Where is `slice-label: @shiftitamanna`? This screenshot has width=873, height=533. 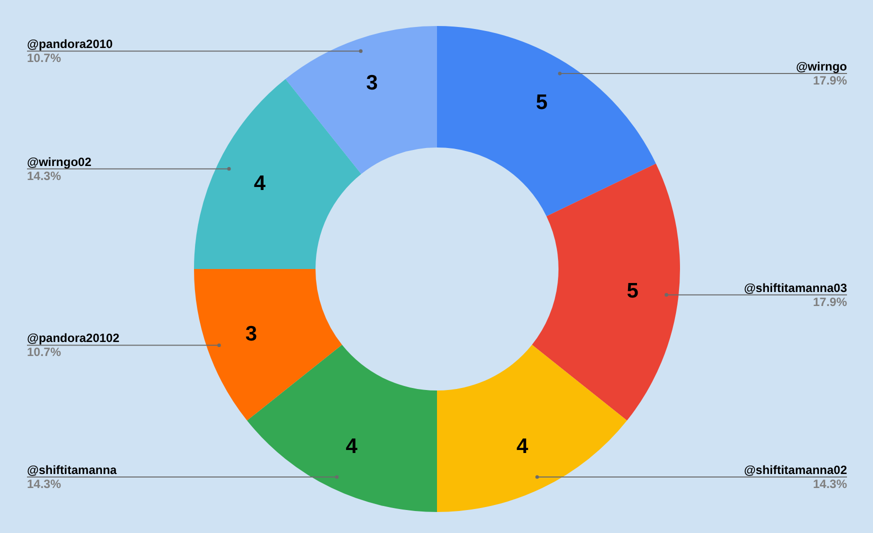 slice-label: @shiftitamanna is located at coordinates (72, 469).